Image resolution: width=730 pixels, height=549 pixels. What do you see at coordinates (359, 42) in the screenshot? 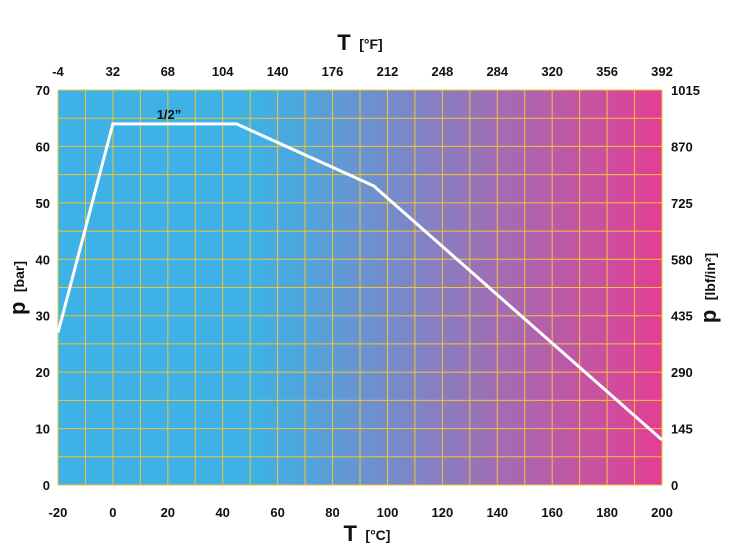
I see `top-axis-title: T [°F]` at bounding box center [359, 42].